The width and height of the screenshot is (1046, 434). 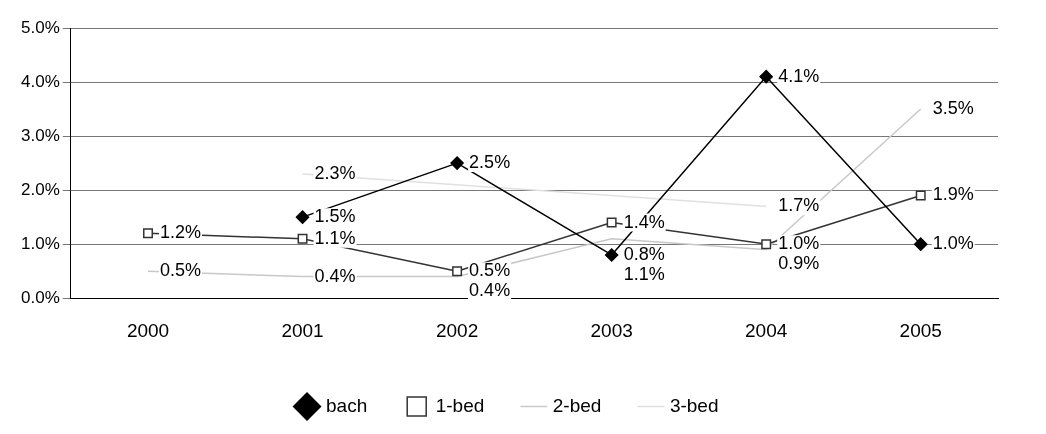 What do you see at coordinates (920, 330) in the screenshot?
I see `x-tick-label: 2005` at bounding box center [920, 330].